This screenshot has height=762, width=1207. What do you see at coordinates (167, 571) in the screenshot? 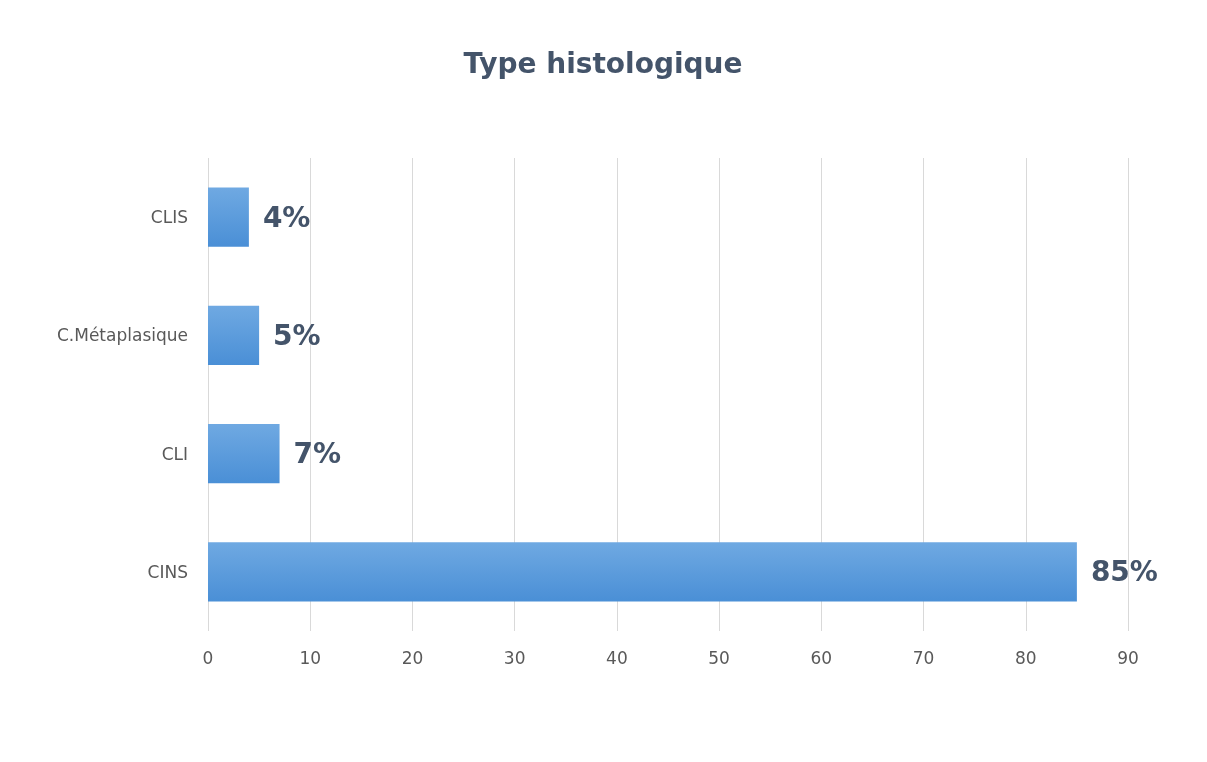
I see `y-tick-label: CINS` at bounding box center [167, 571].